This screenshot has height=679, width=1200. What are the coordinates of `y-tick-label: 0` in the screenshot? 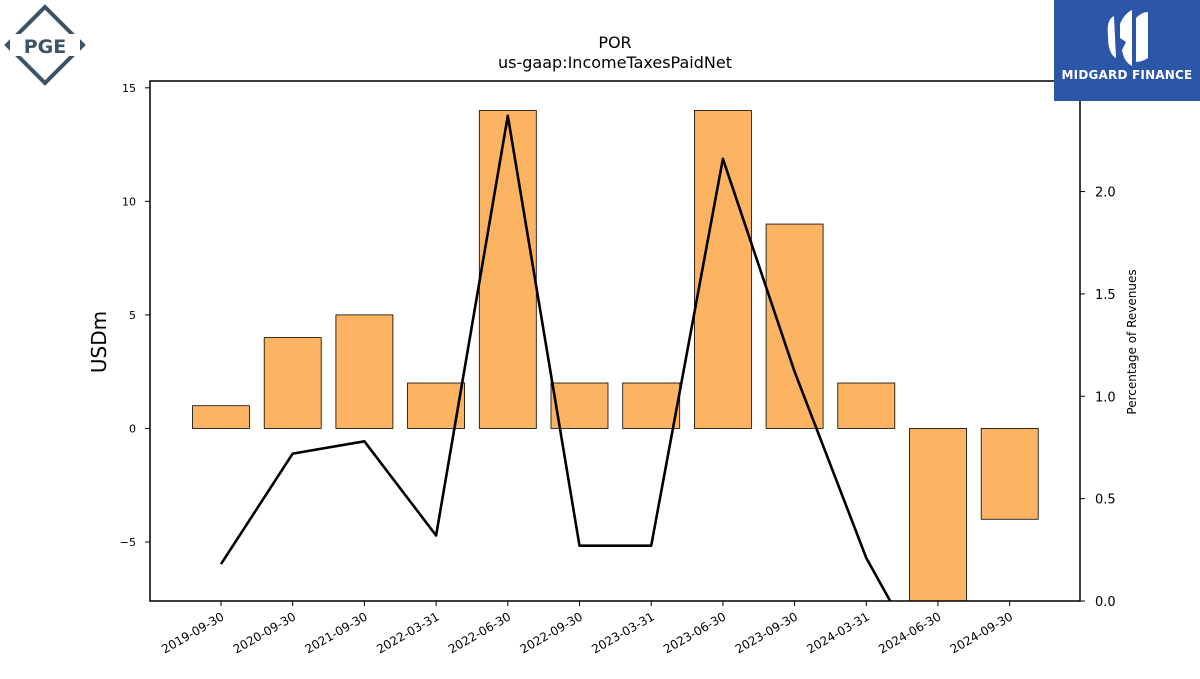 It's located at (132, 428).